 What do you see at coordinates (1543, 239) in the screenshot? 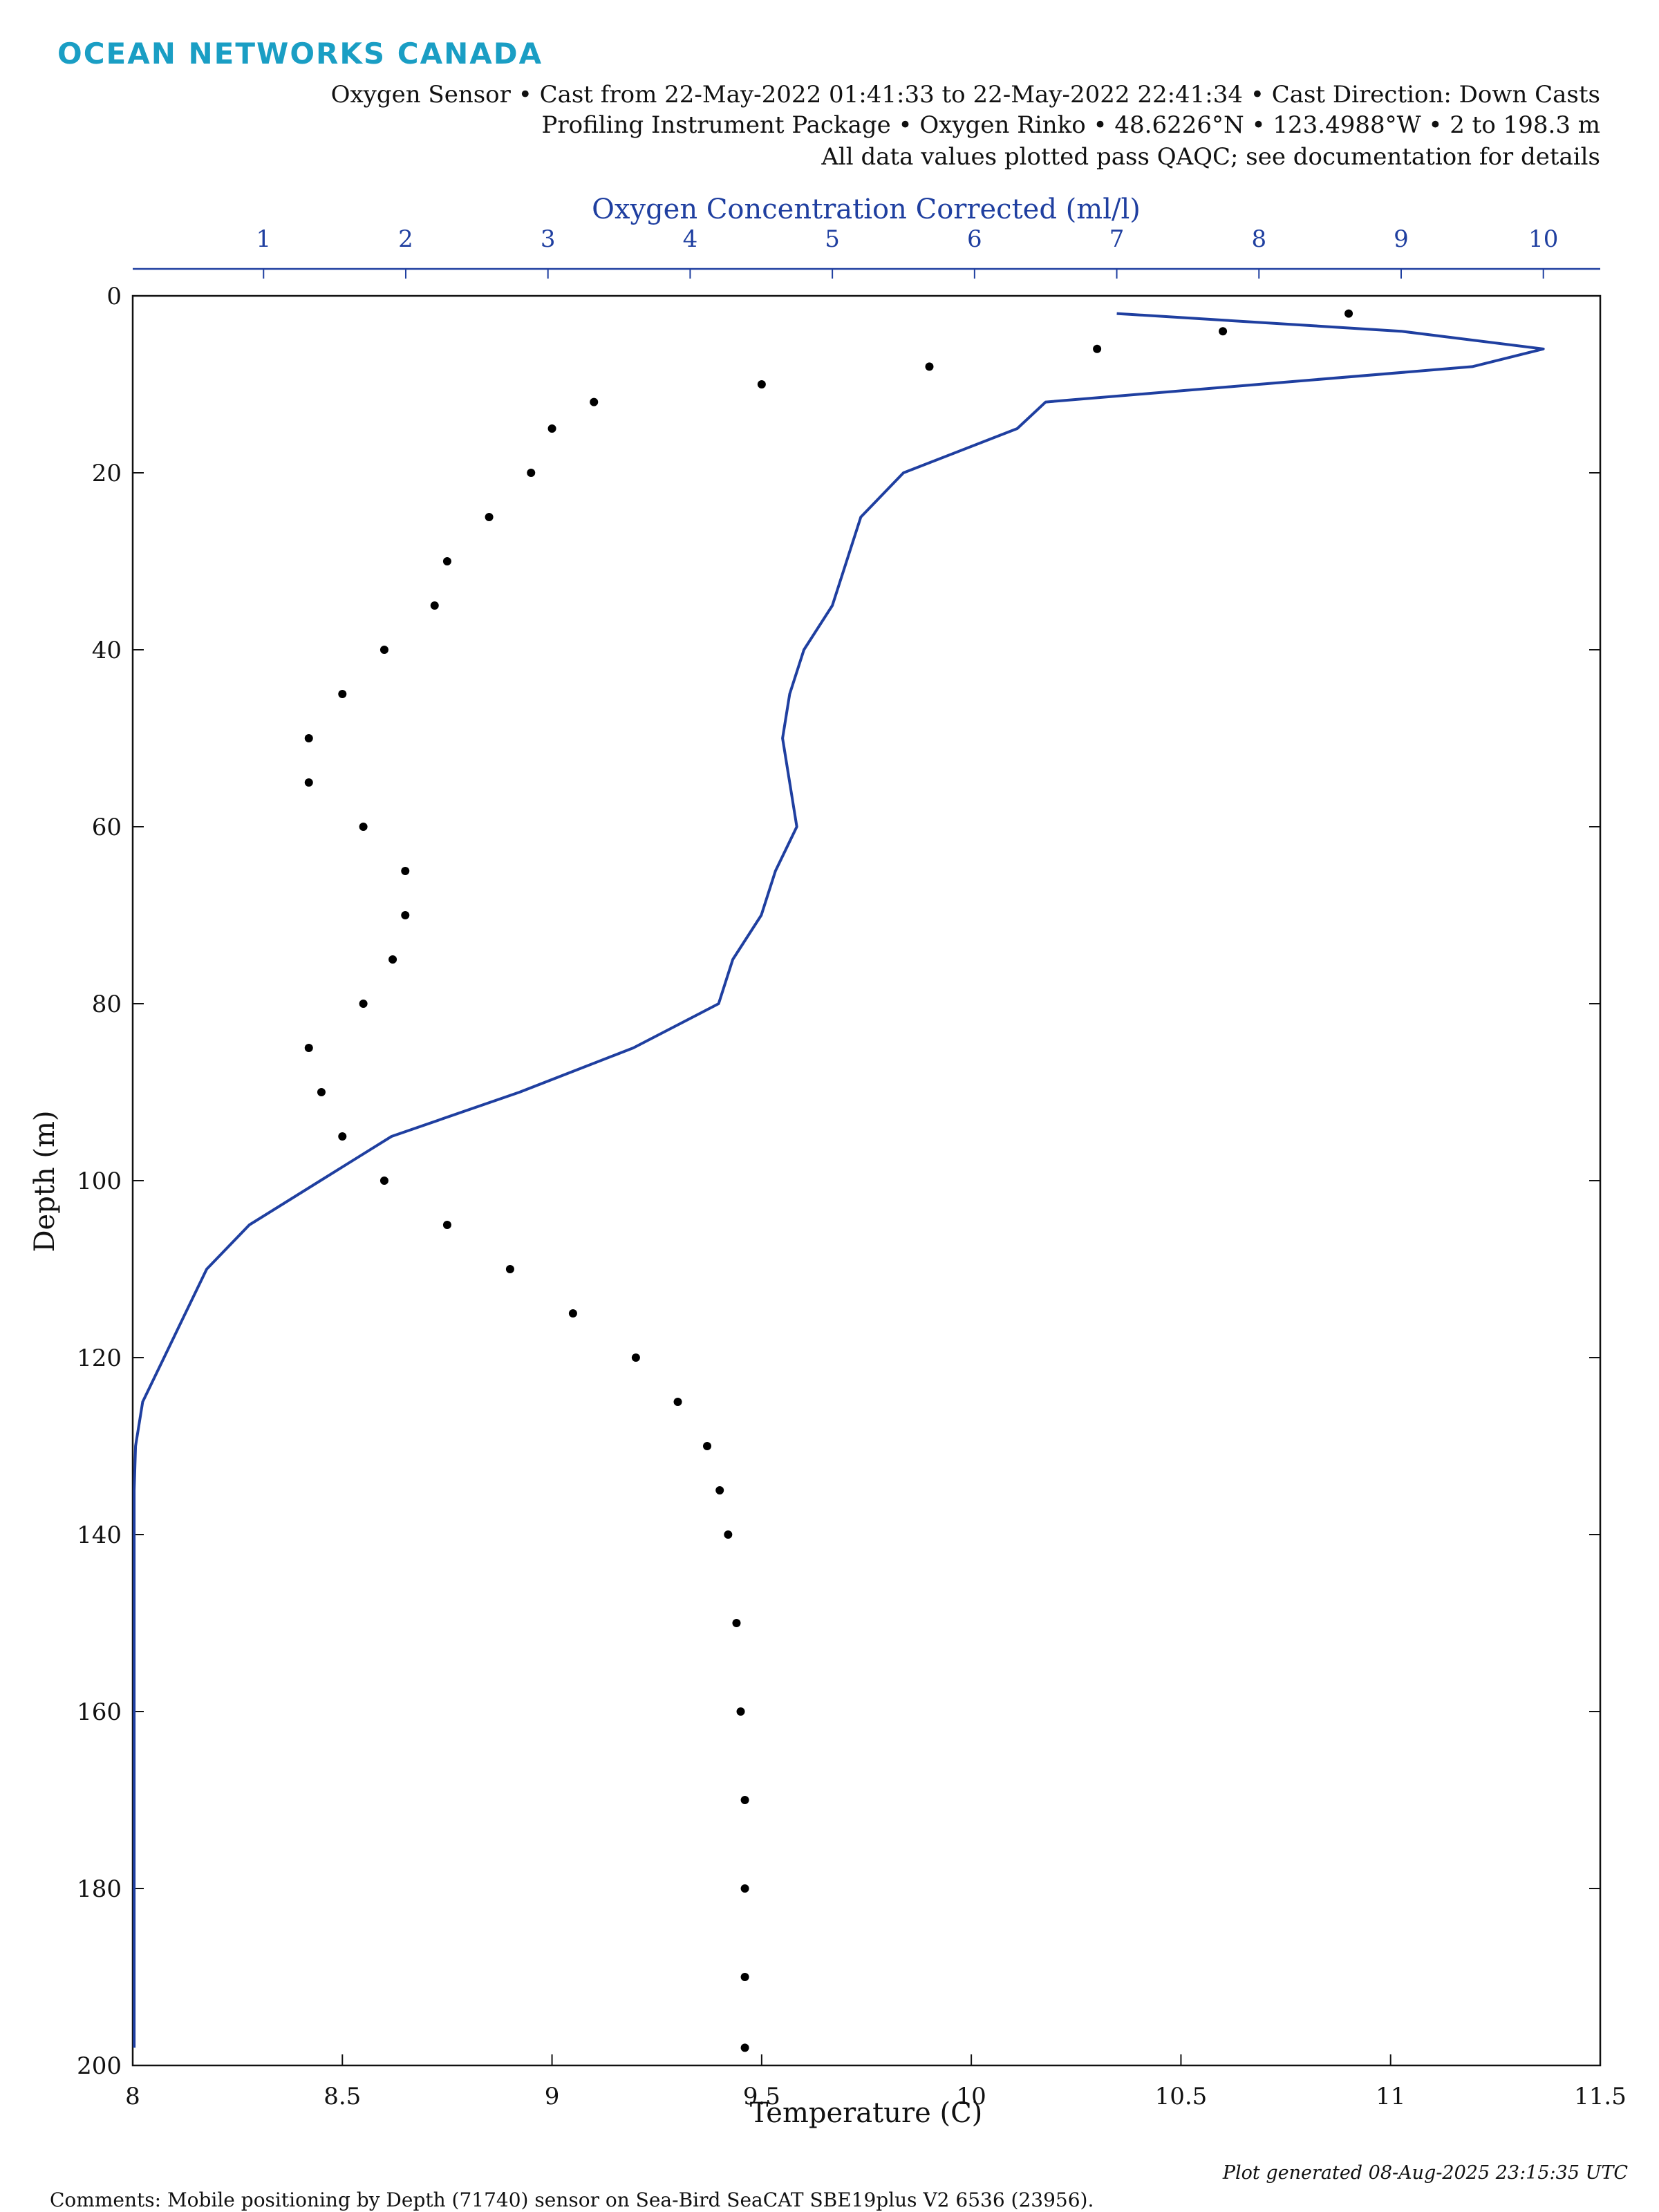
I see `x2-tick-label: 10` at bounding box center [1543, 239].